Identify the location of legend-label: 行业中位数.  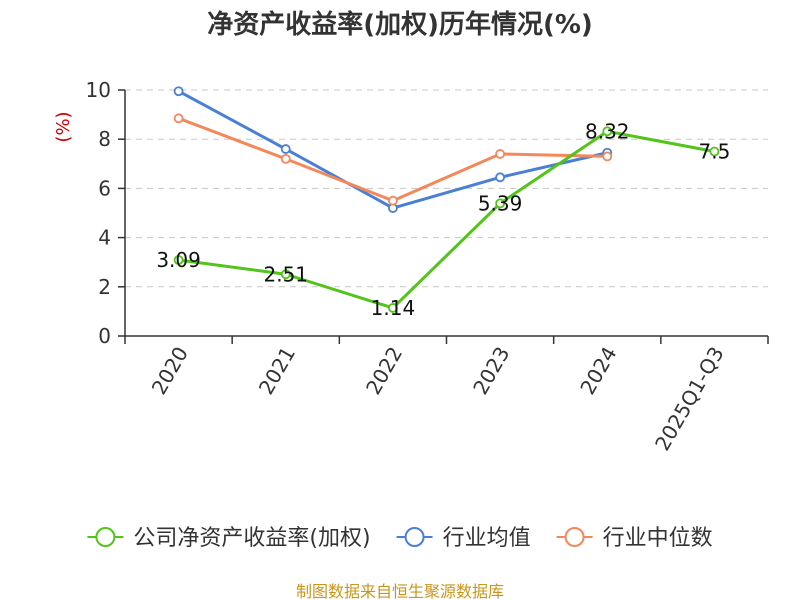
(658, 538).